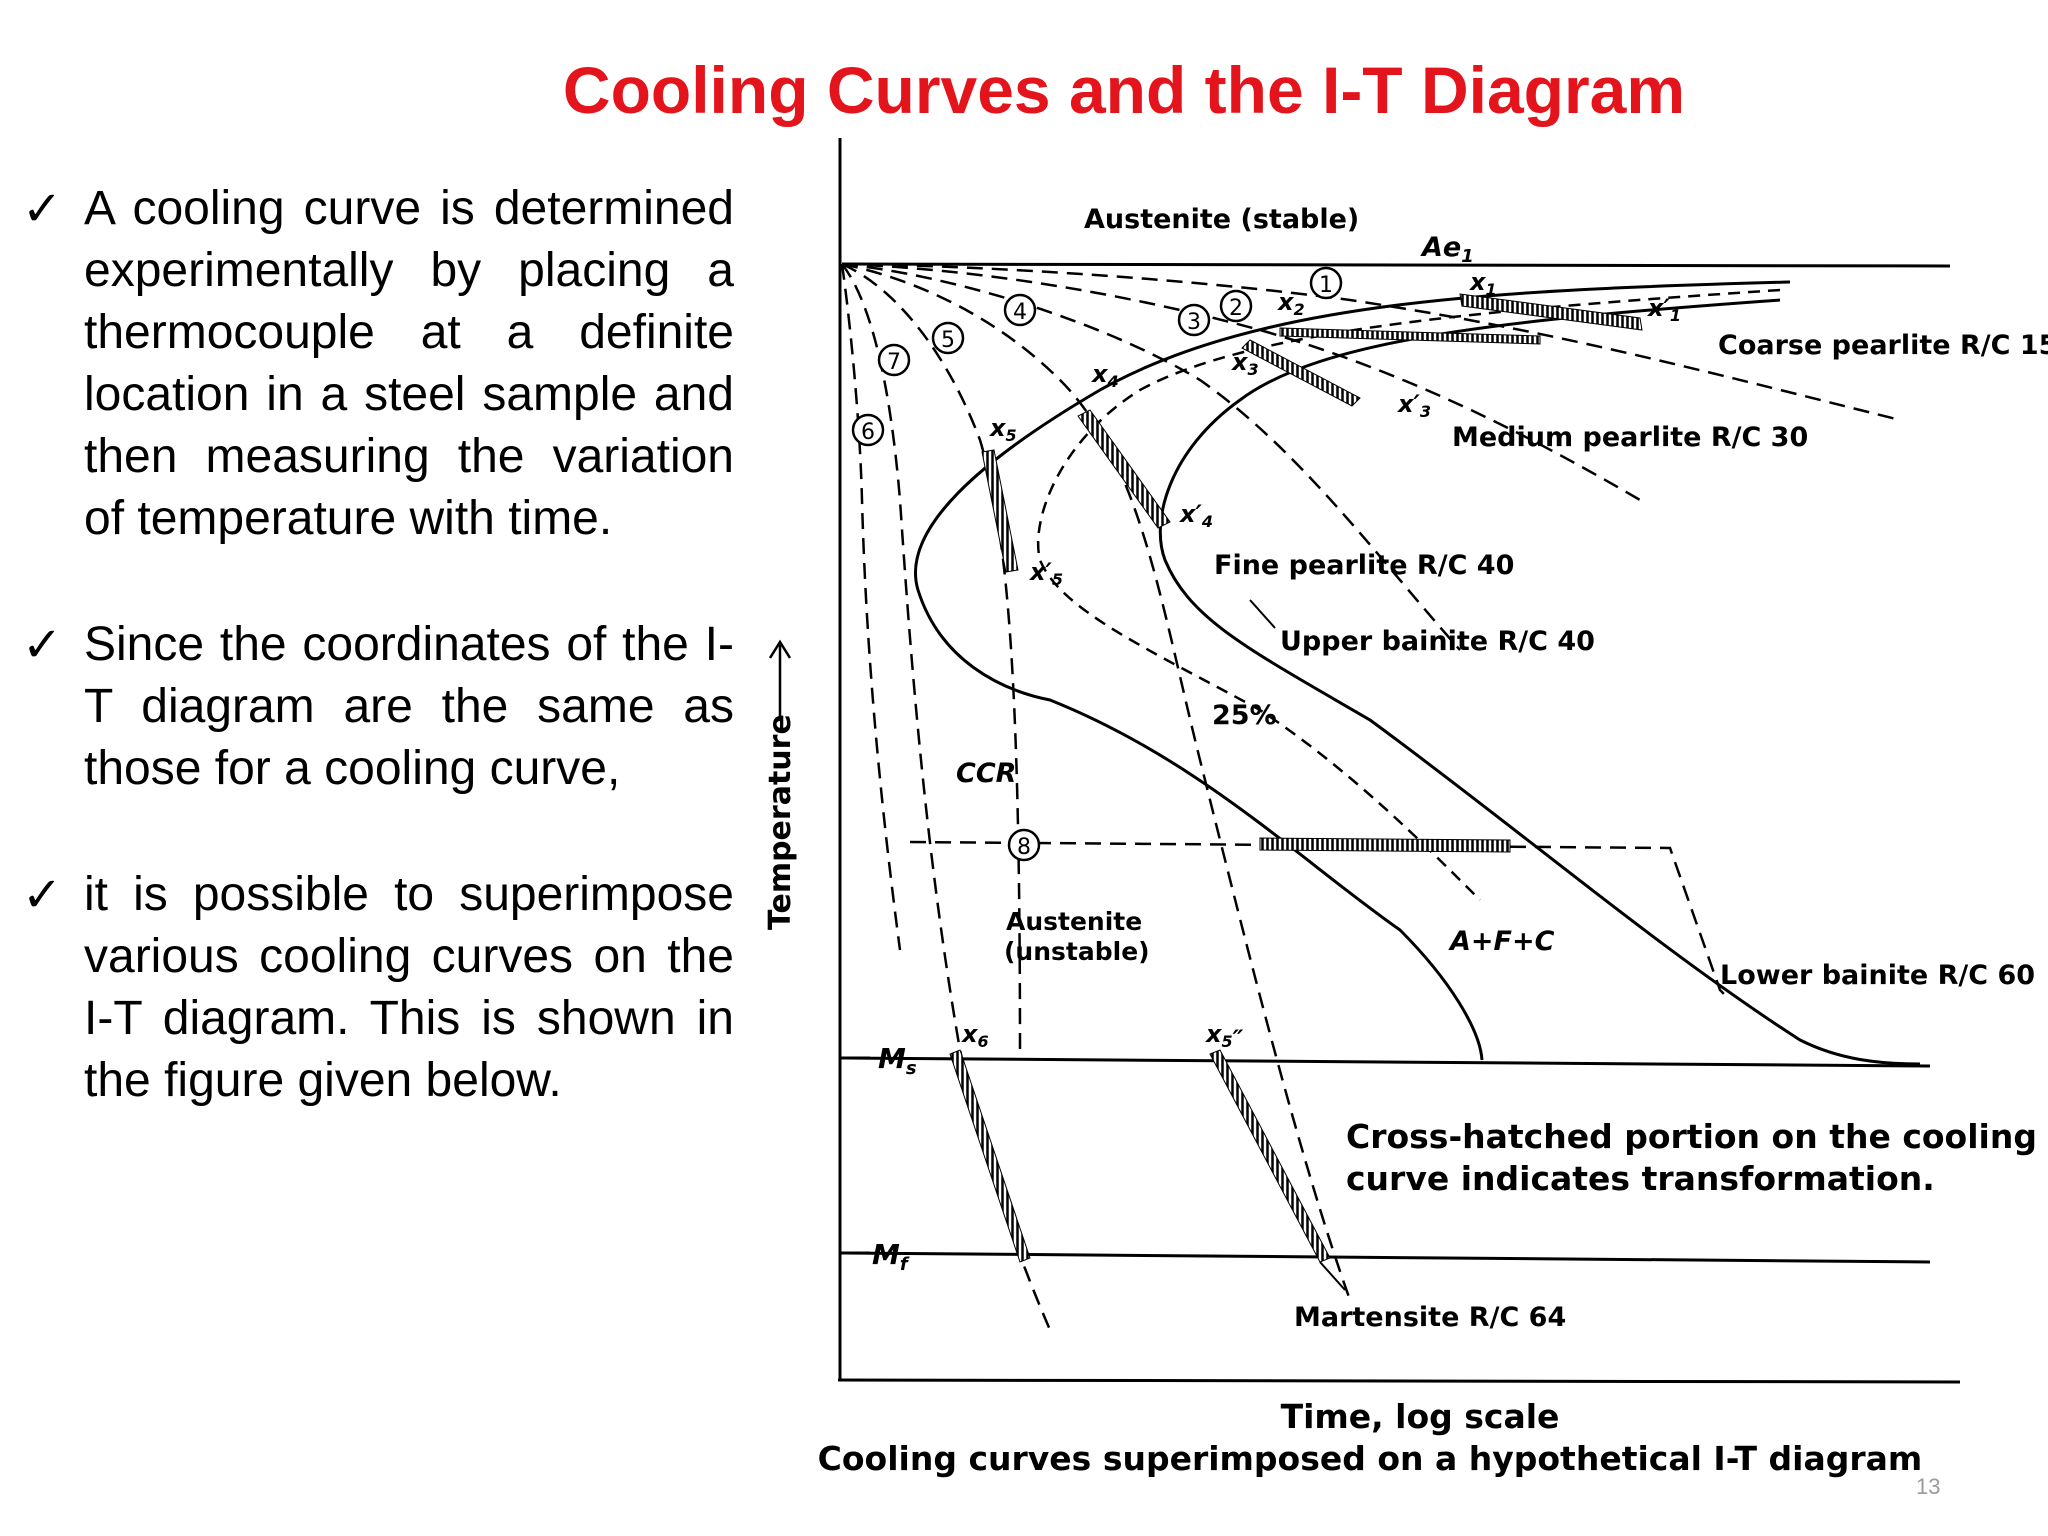  I want to click on curve-number-label: 5, so click(948, 340).